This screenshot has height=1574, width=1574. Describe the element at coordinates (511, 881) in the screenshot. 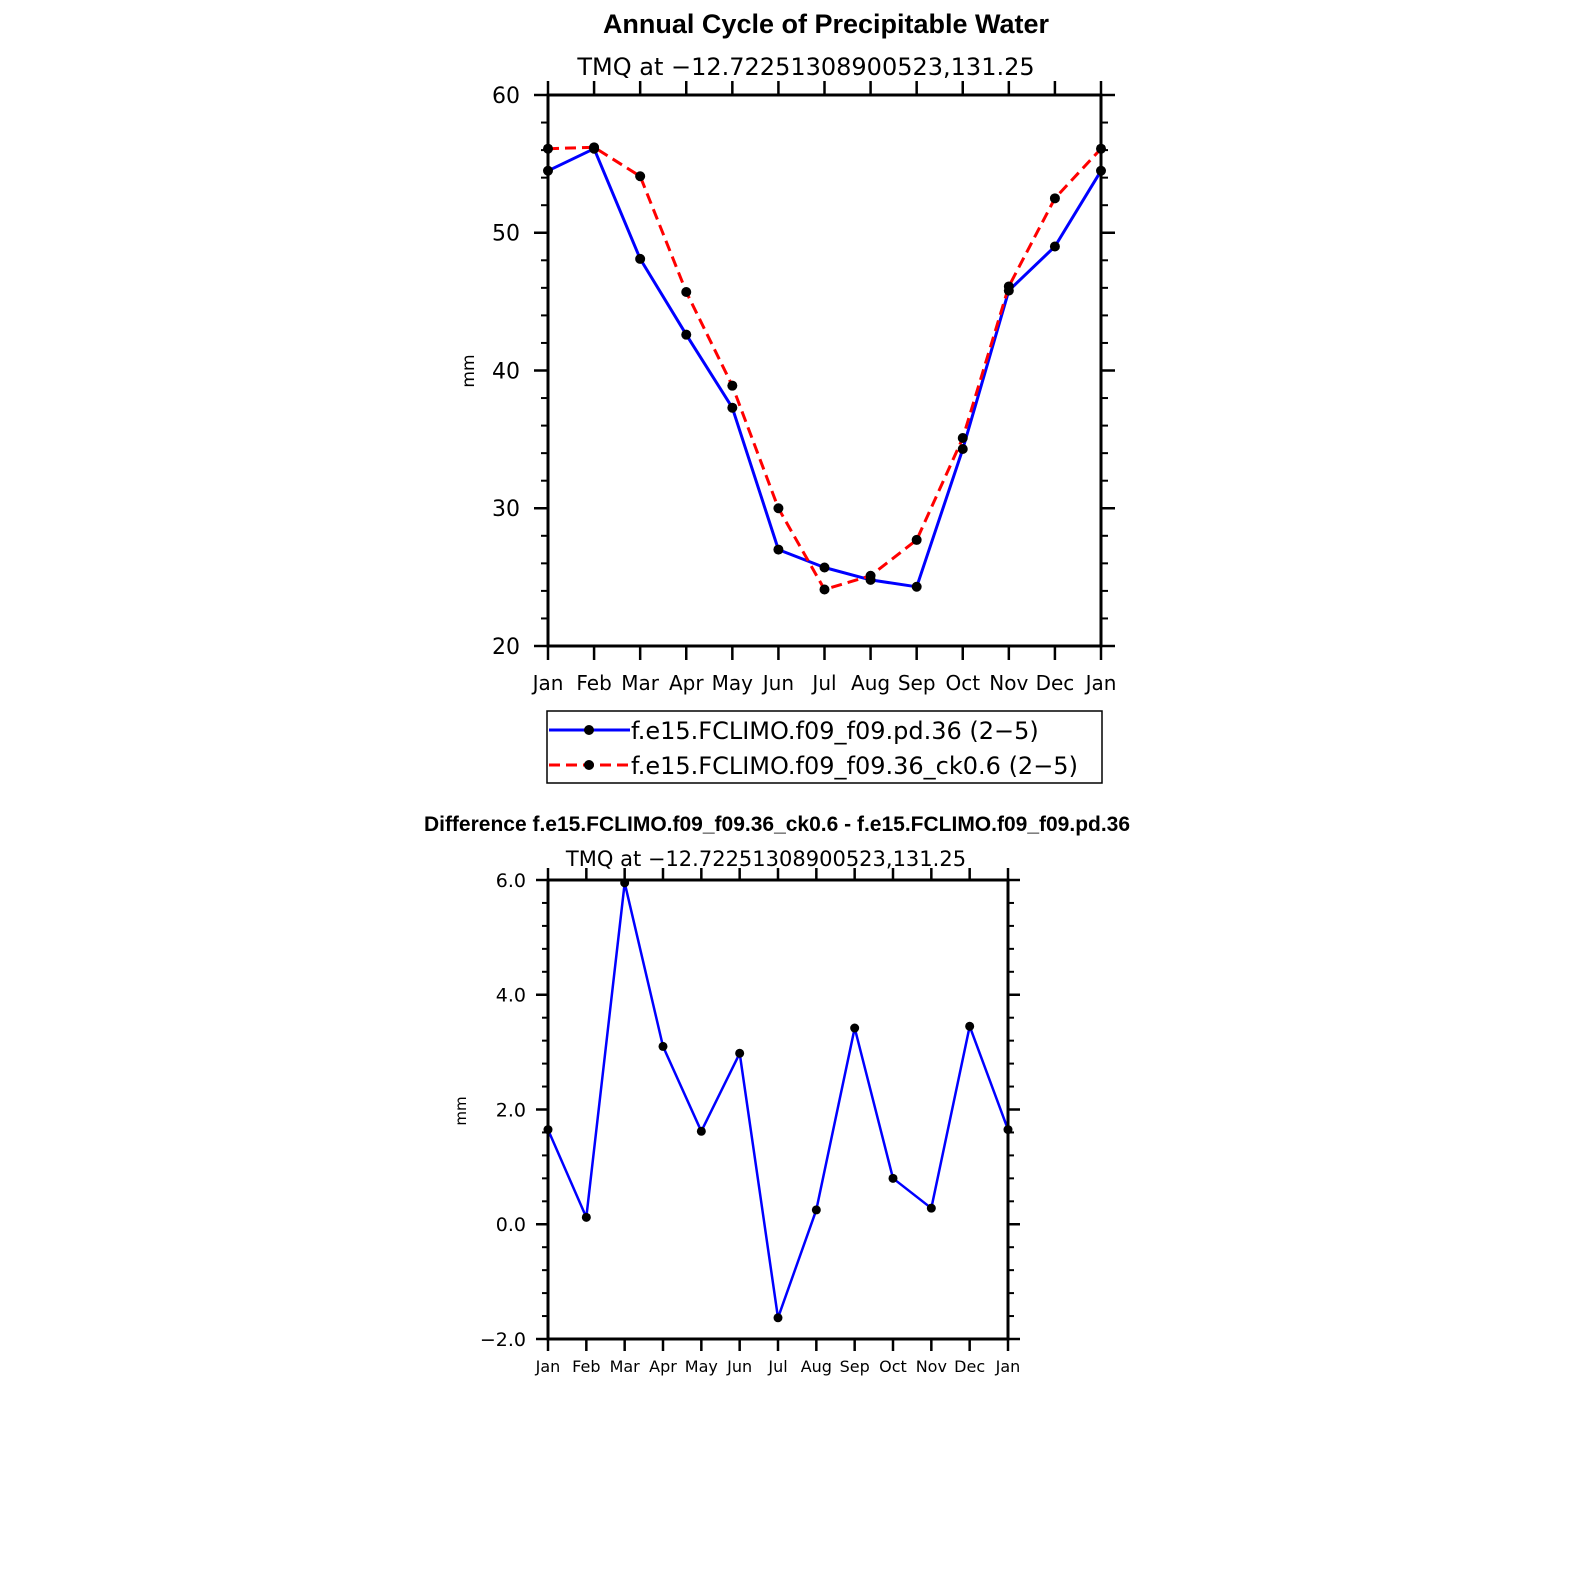

I see `chart2-ytick-label: 6.0` at that location.